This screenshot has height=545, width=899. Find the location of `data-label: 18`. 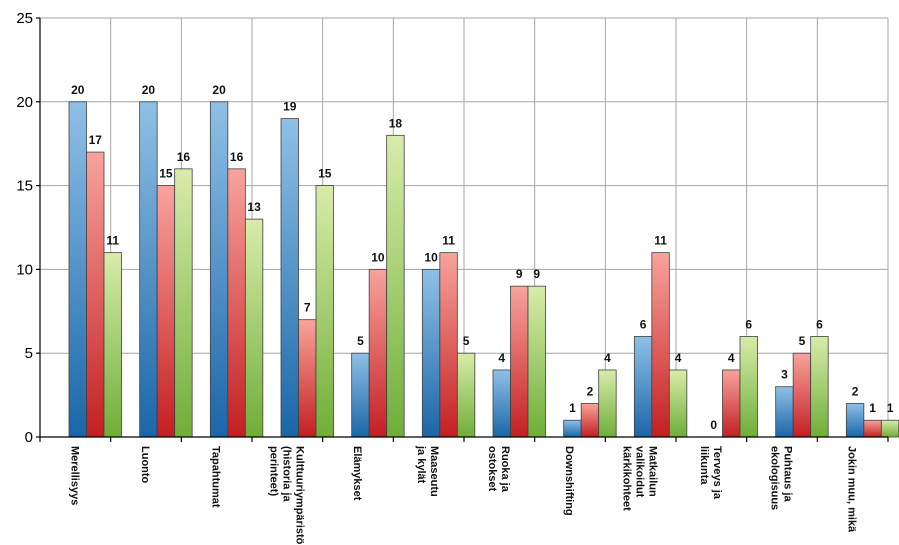

data-label: 18 is located at coordinates (396, 123).